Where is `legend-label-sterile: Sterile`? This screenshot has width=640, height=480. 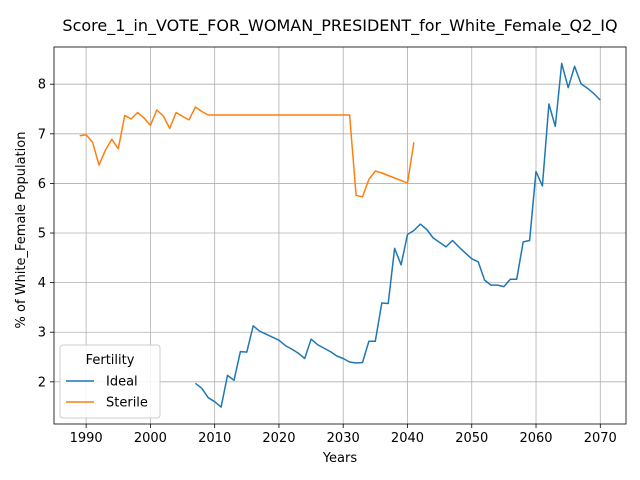
legend-label-sterile: Sterile is located at coordinates (127, 403).